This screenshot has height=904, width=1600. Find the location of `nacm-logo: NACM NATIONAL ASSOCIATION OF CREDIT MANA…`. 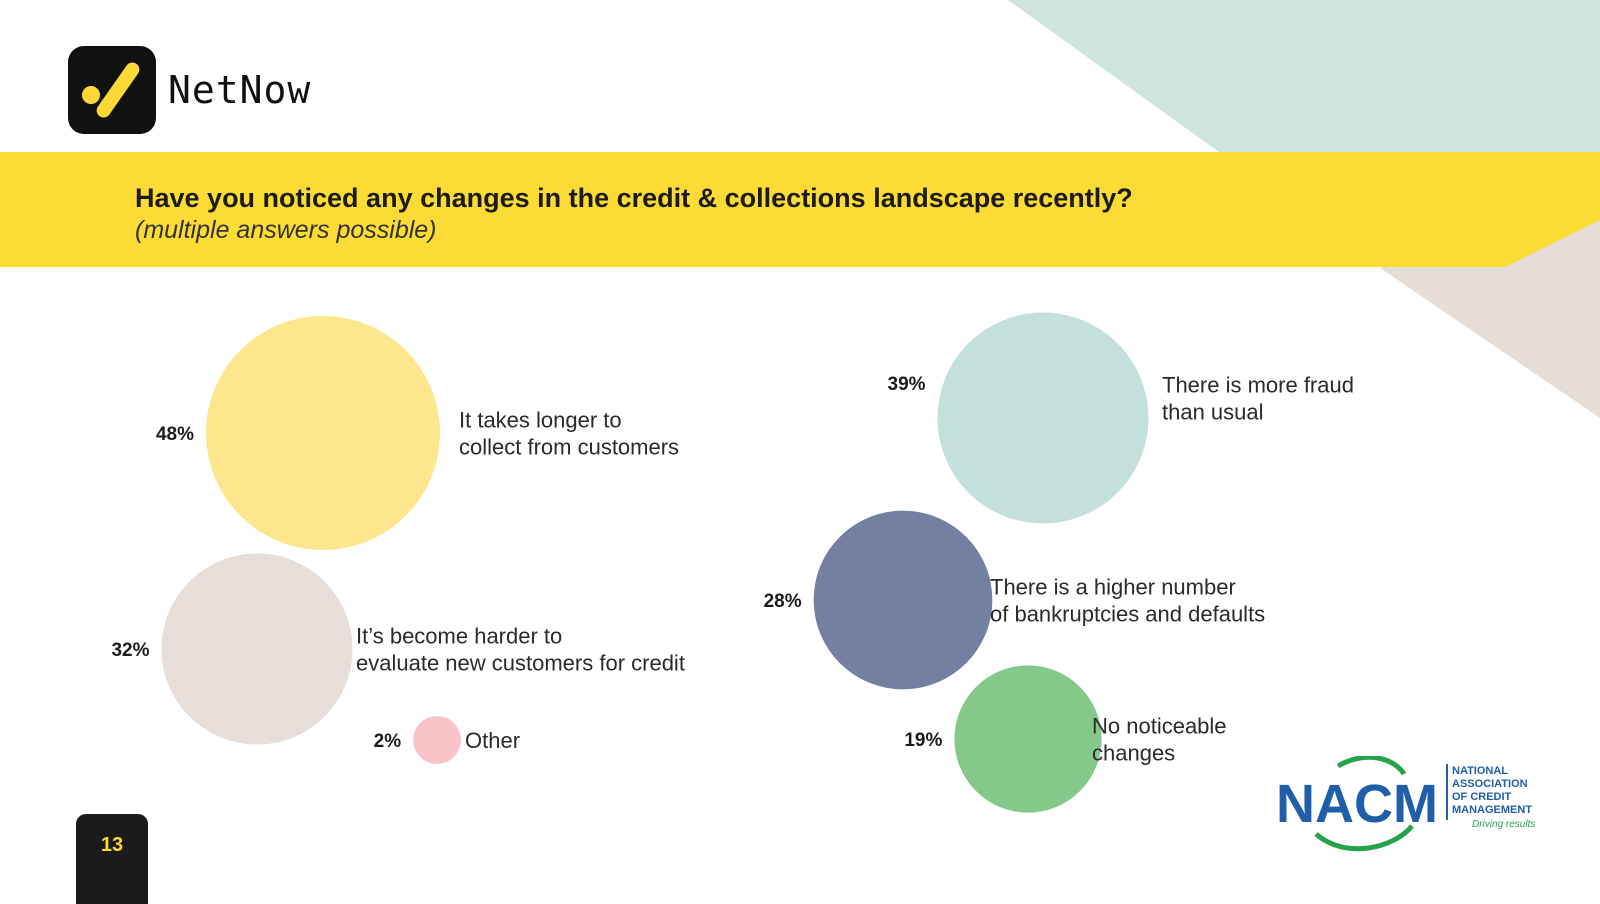

nacm-logo: NACM NATIONAL ASSOCIATION OF CREDIT MANA… is located at coordinates (1405, 804).